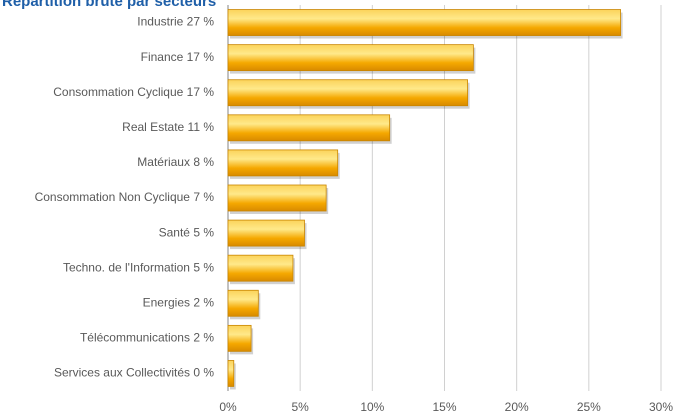 Image resolution: width=676 pixels, height=417 pixels. I want to click on x-tick-label: 25%, so click(589, 407).